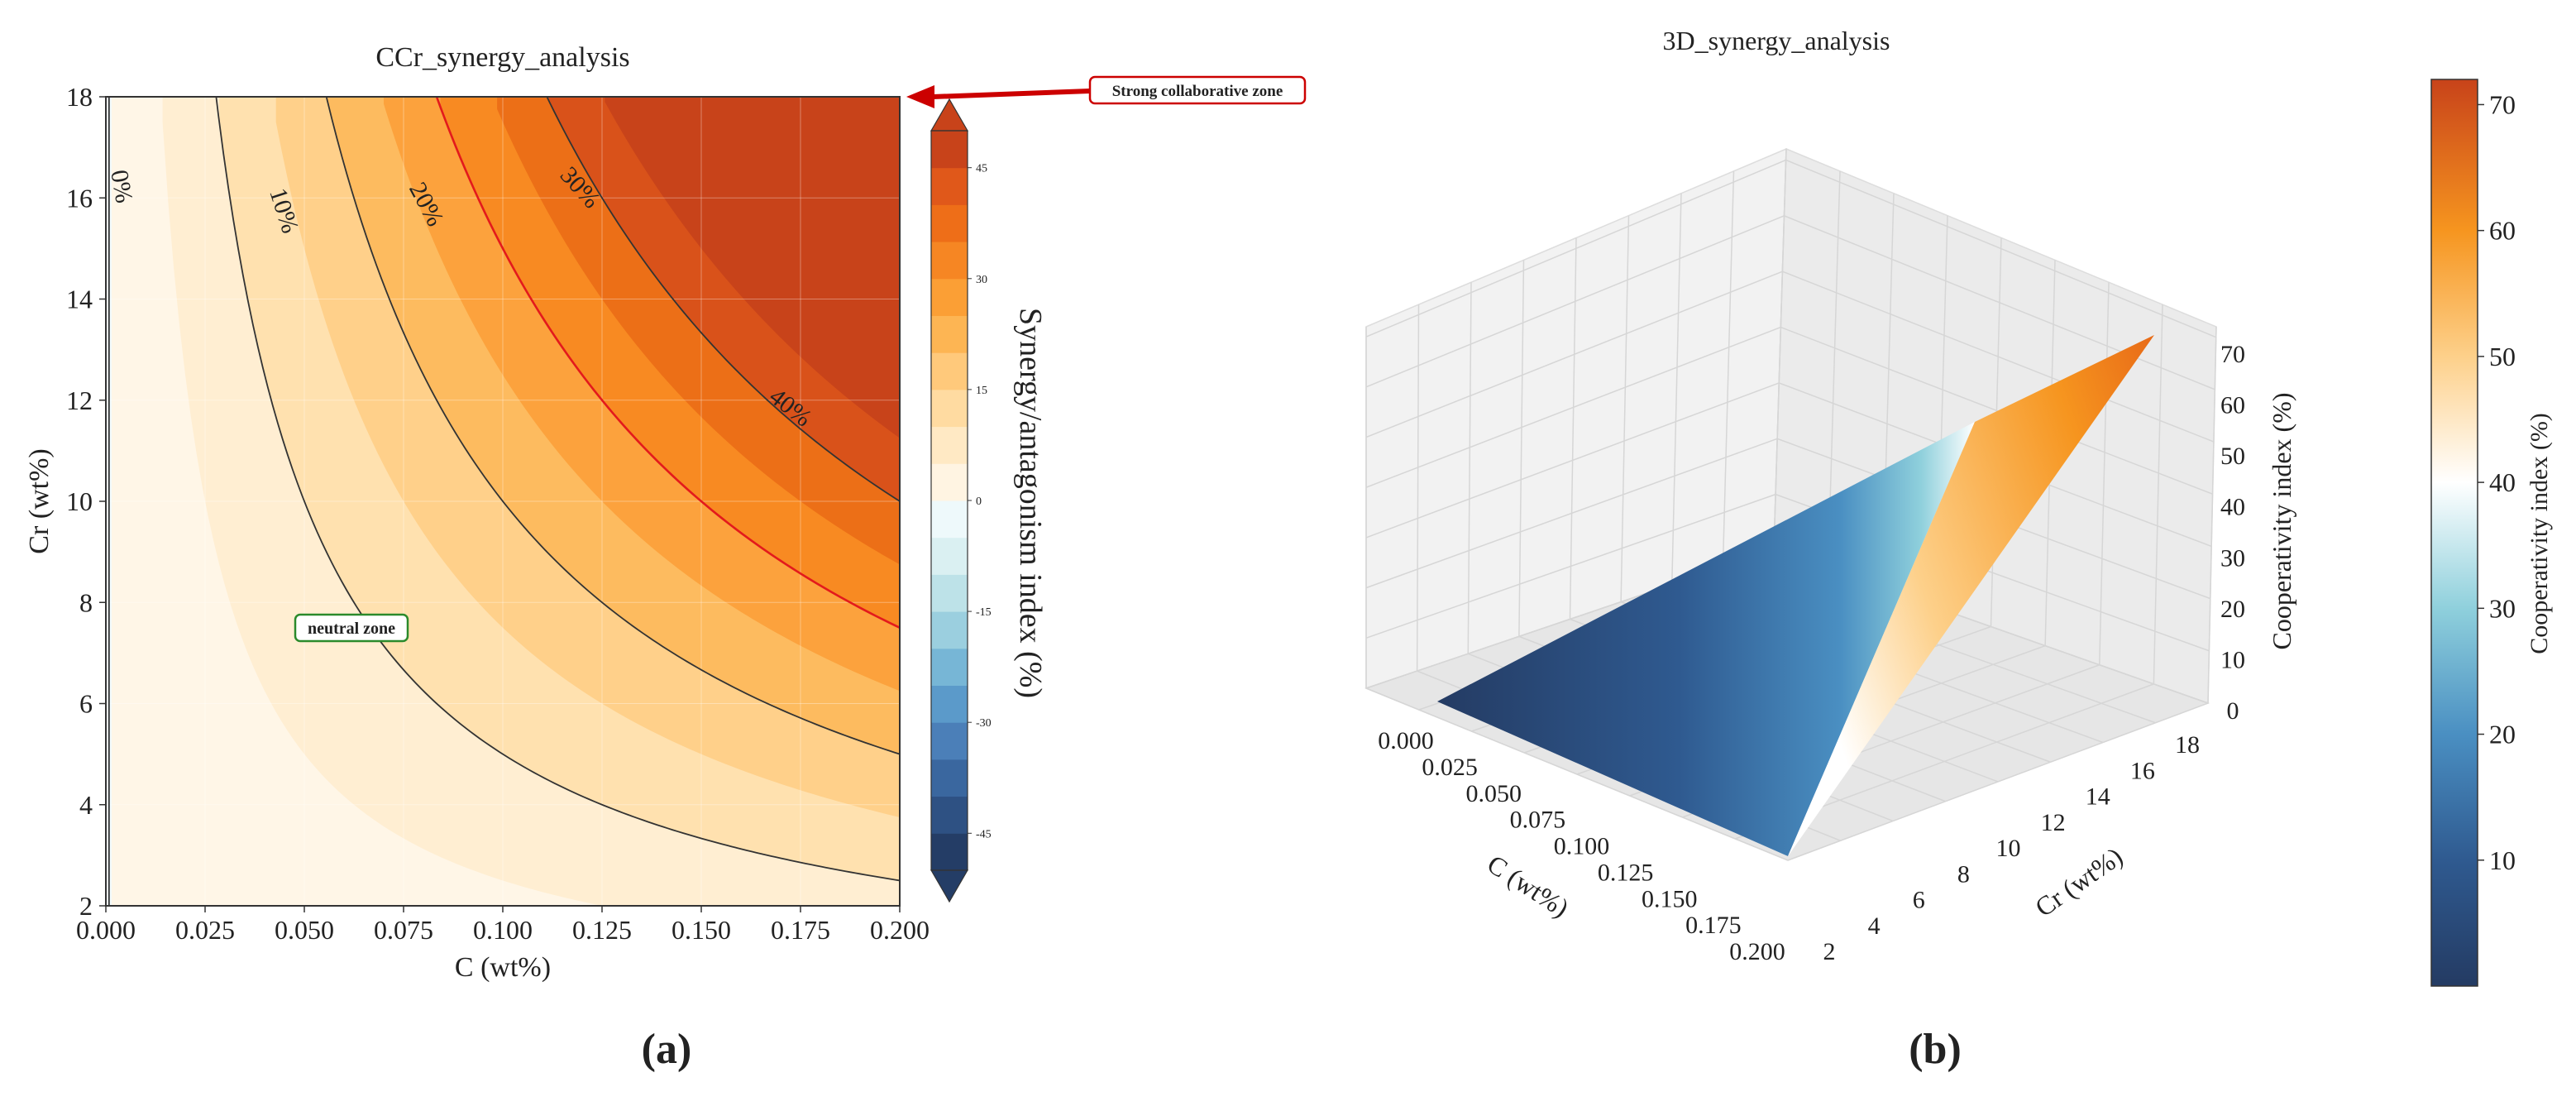 This screenshot has height=1106, width=2576. Describe the element at coordinates (2502, 734) in the screenshot. I see `colorbar-tick-label: 20` at that location.